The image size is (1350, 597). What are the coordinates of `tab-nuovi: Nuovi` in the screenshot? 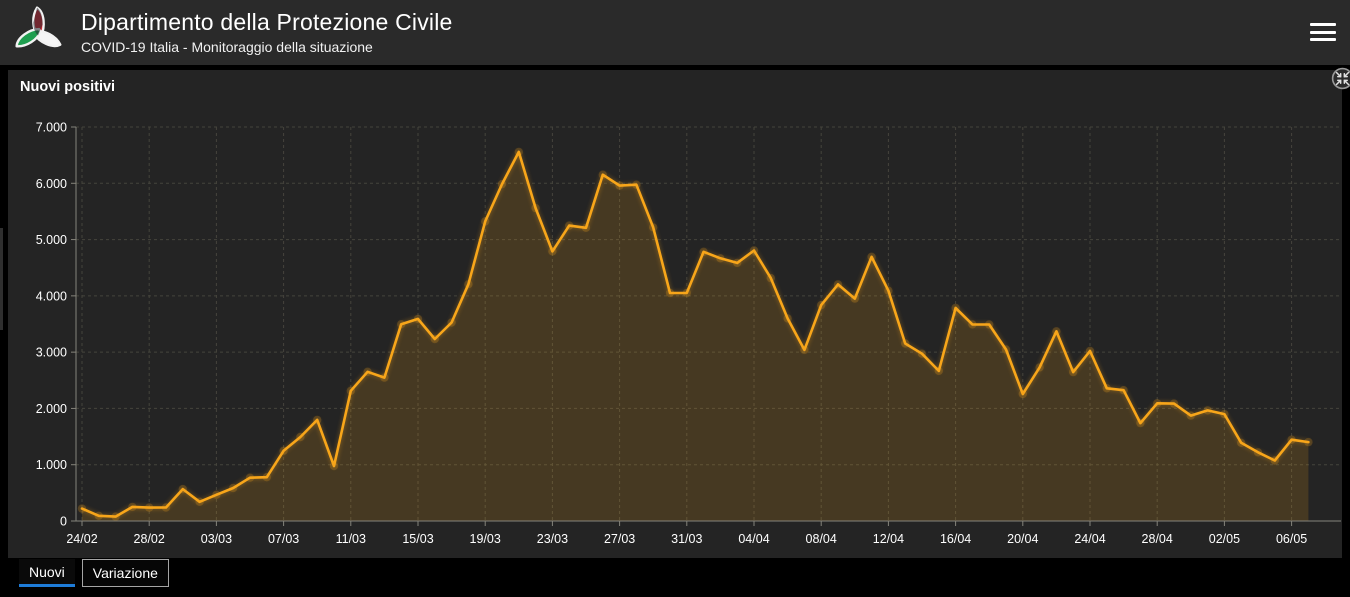 It's located at (47, 573).